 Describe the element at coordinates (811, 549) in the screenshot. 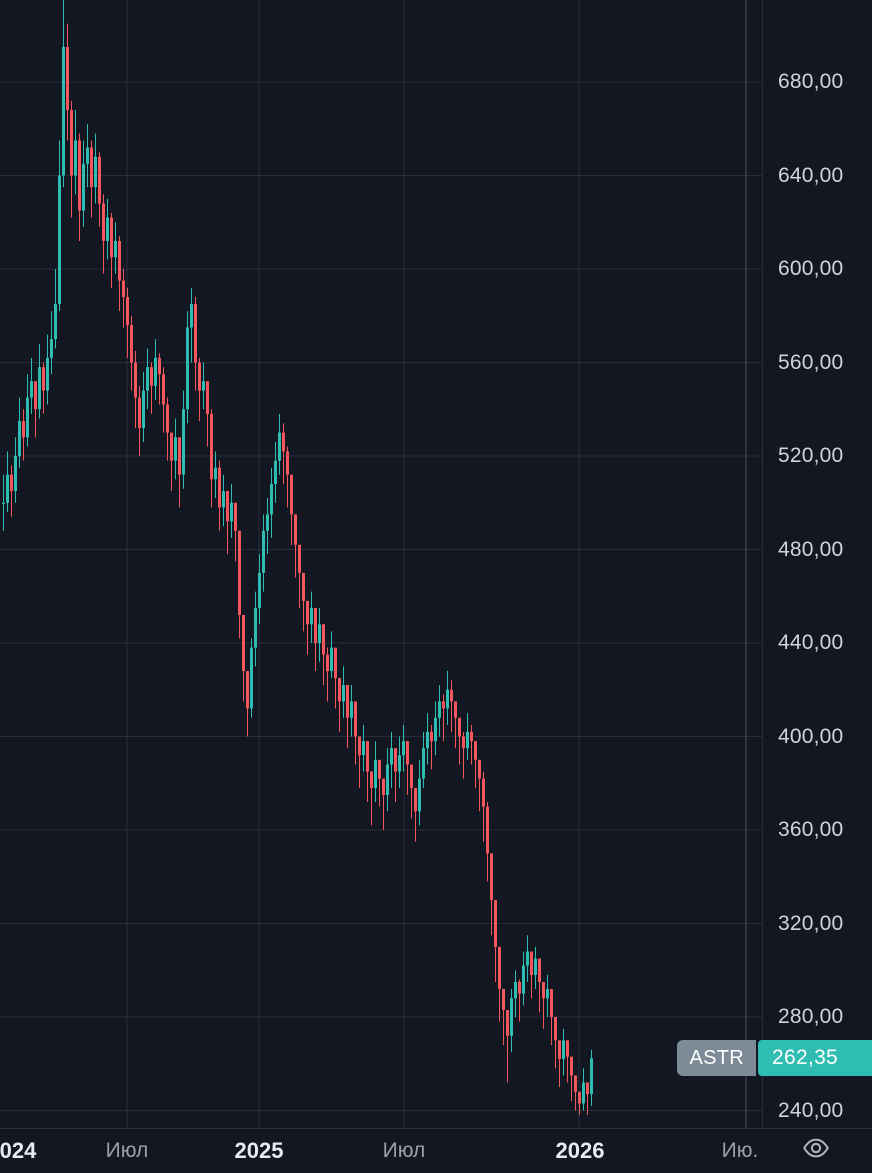

I see `price-axis-label: 480,00` at that location.